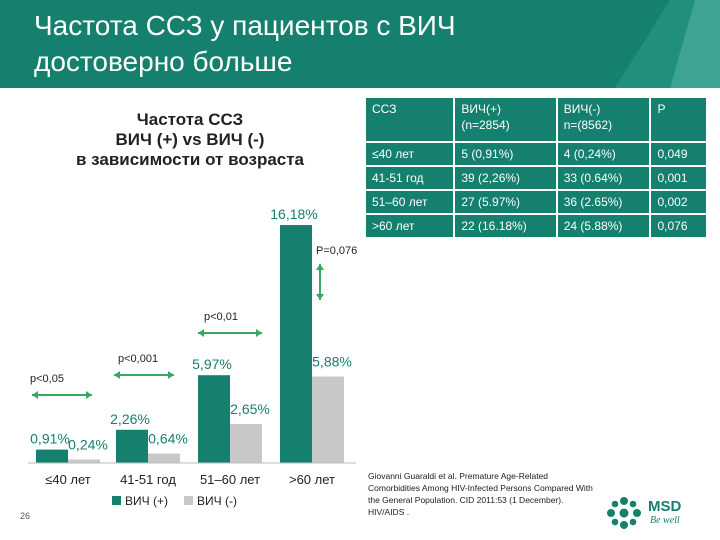 This screenshot has width=720, height=540. What do you see at coordinates (88, 444) in the screenshot?
I see `bar-value-label: 0,24%` at bounding box center [88, 444].